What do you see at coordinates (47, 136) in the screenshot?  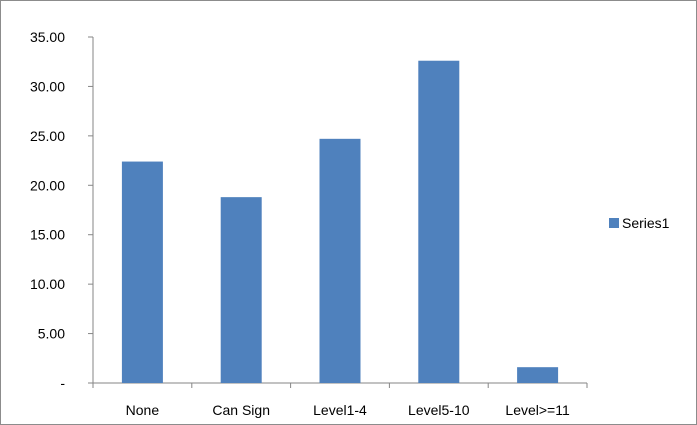 I see `y-tick-label: 25.00` at bounding box center [47, 136].